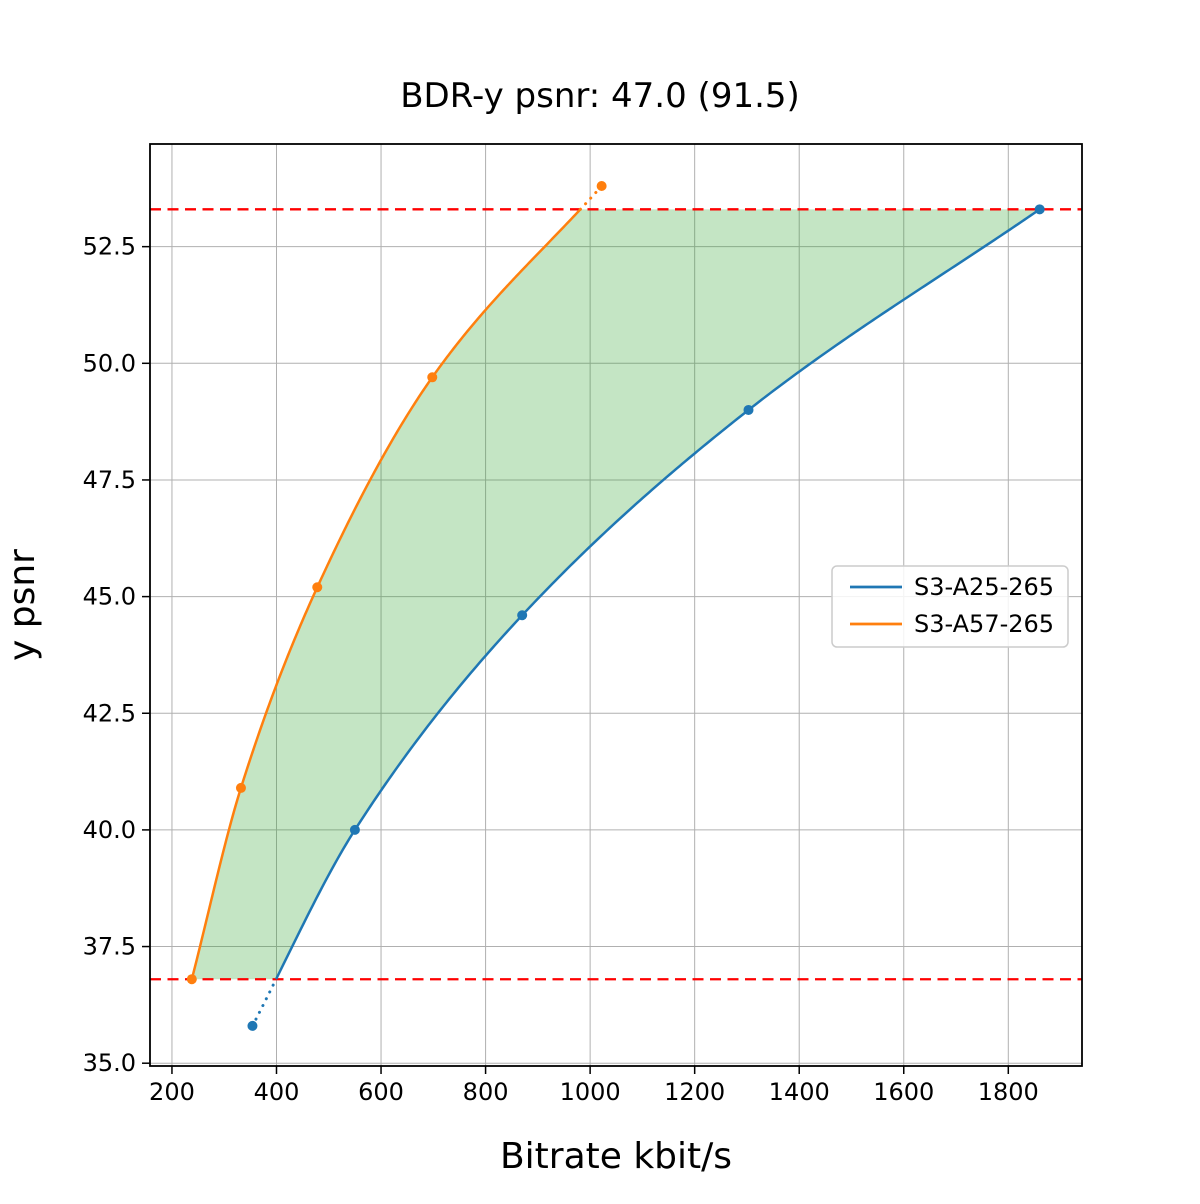 The image size is (1200, 1204). What do you see at coordinates (109, 247) in the screenshot?
I see `y-tick-label: 52.5` at bounding box center [109, 247].